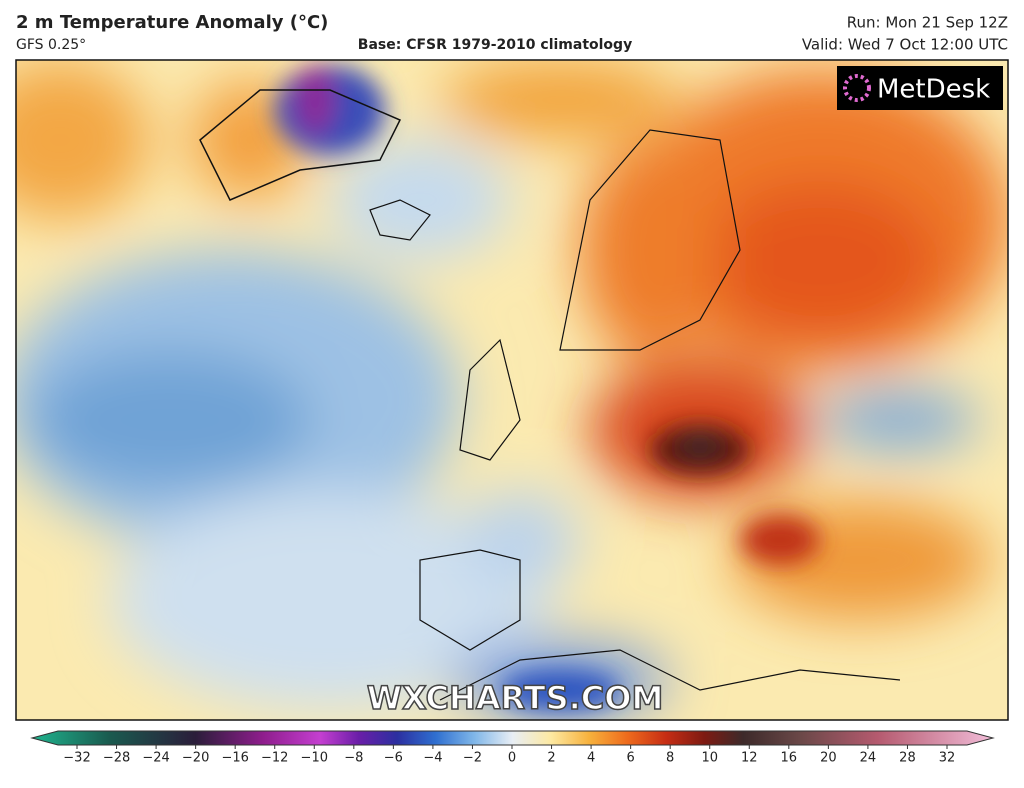 This screenshot has height=788, width=1024. Describe the element at coordinates (749, 758) in the screenshot. I see `colorbar-tick-label: 12` at that location.